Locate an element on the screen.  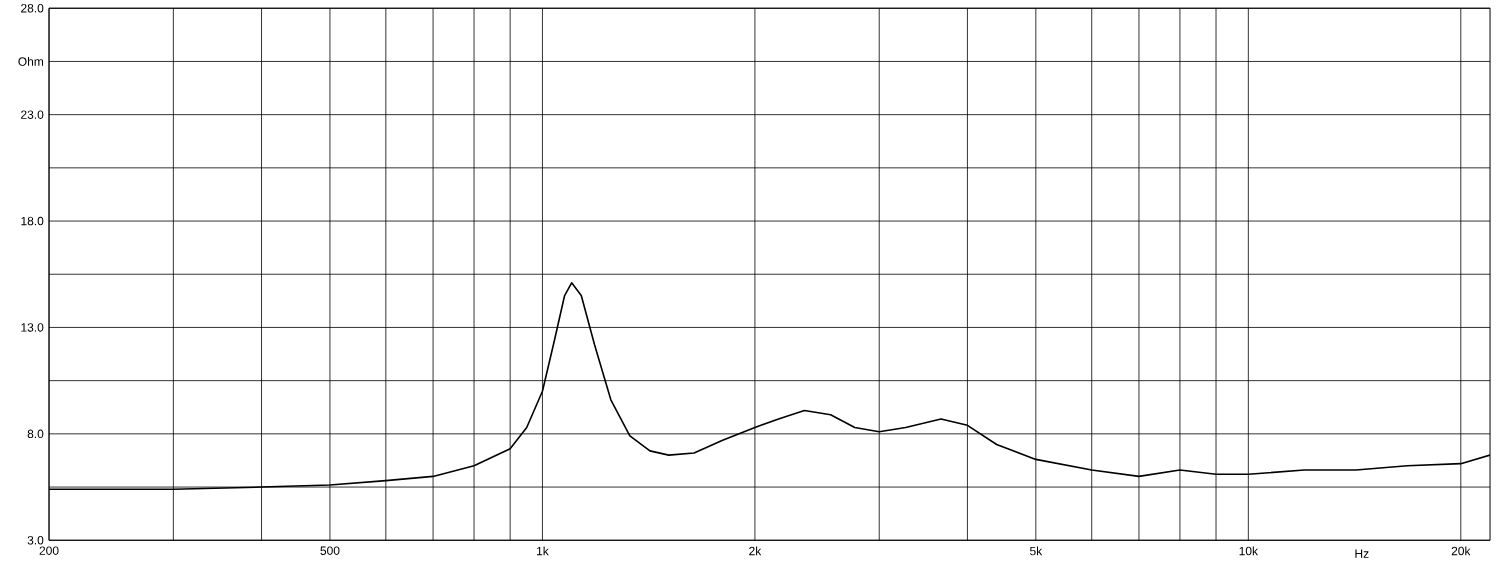
y-tick-label: Ohm is located at coordinates (31, 61).